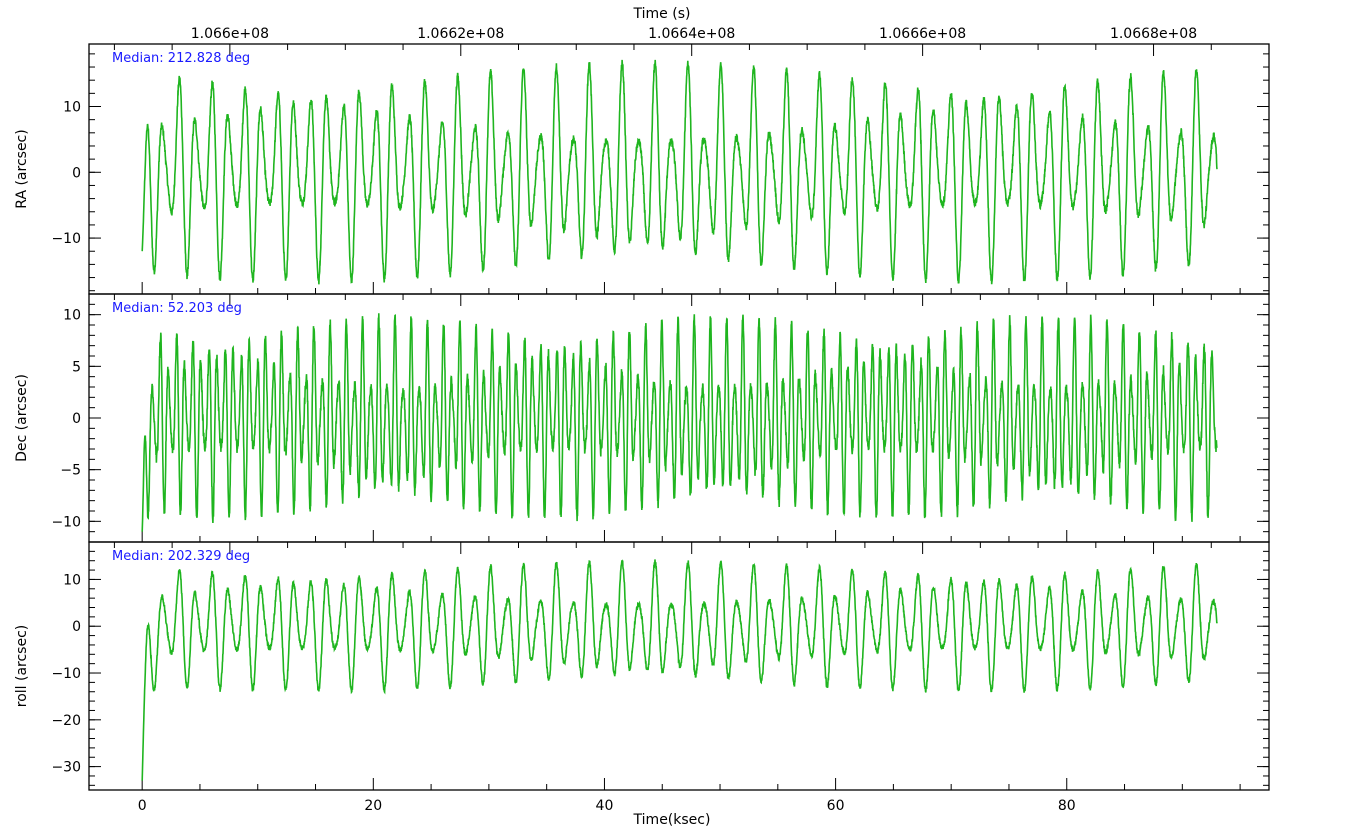 This screenshot has height=837, width=1349. What do you see at coordinates (230, 34) in the screenshot?
I see `top-tick-label: 1.066e+08` at bounding box center [230, 34].